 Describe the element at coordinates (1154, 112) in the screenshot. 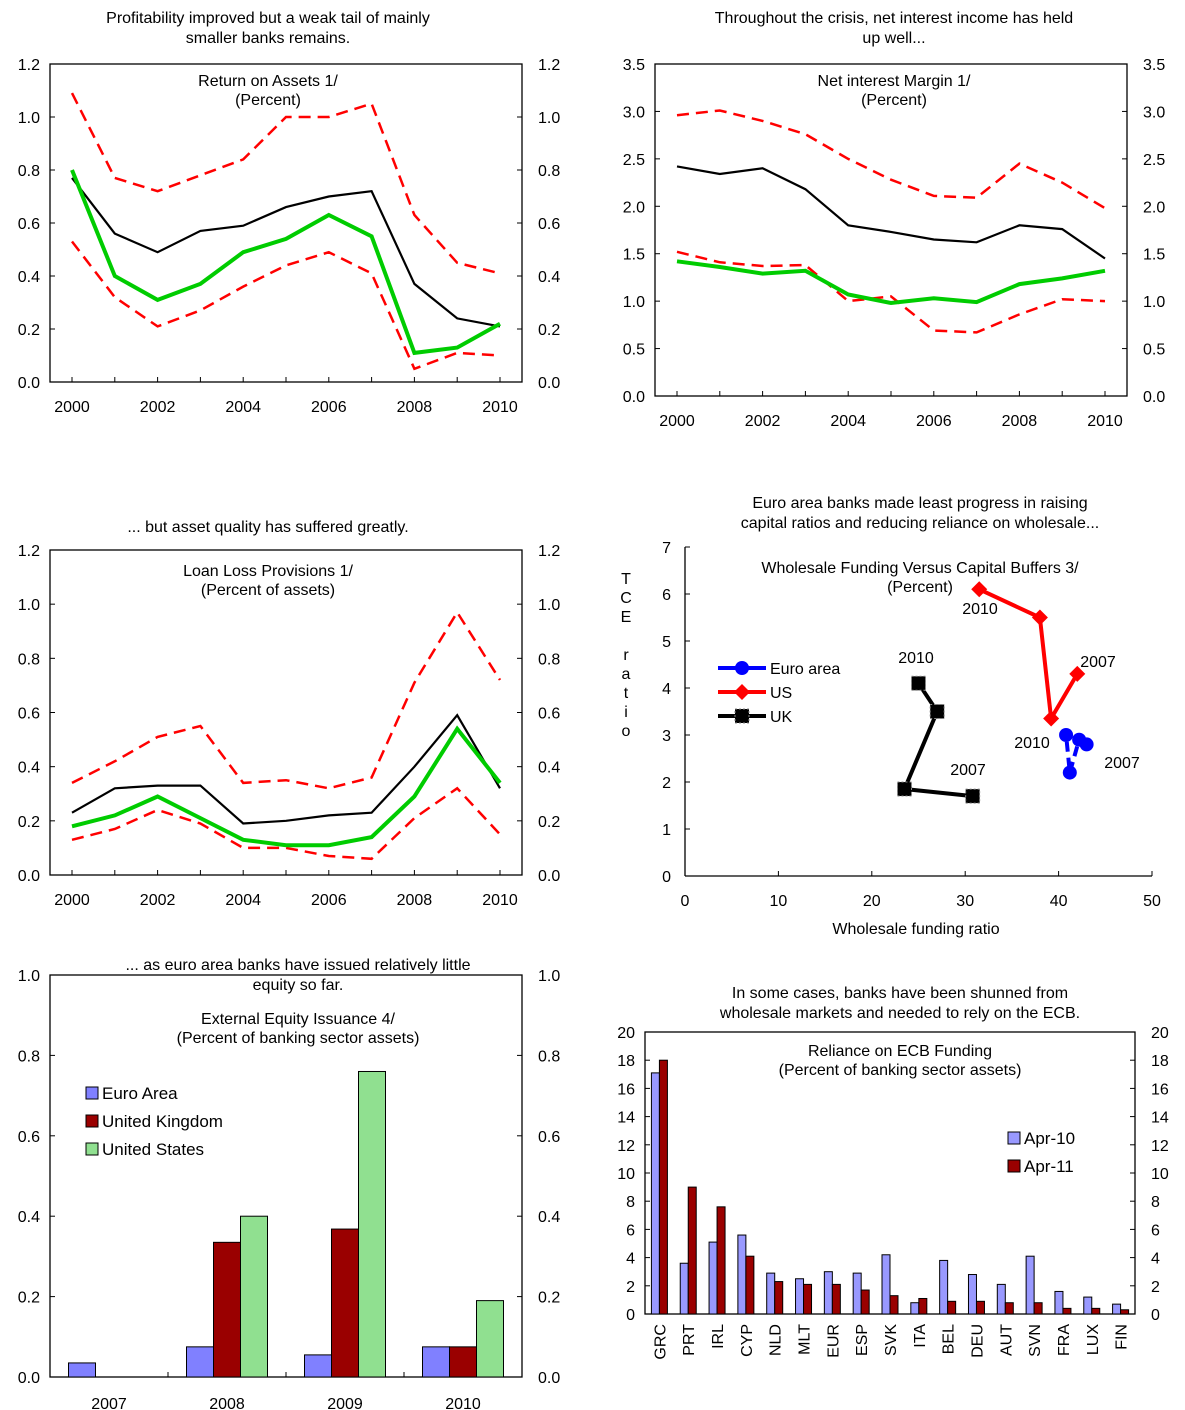

I see `y-tick-label-right: 3.0` at that location.